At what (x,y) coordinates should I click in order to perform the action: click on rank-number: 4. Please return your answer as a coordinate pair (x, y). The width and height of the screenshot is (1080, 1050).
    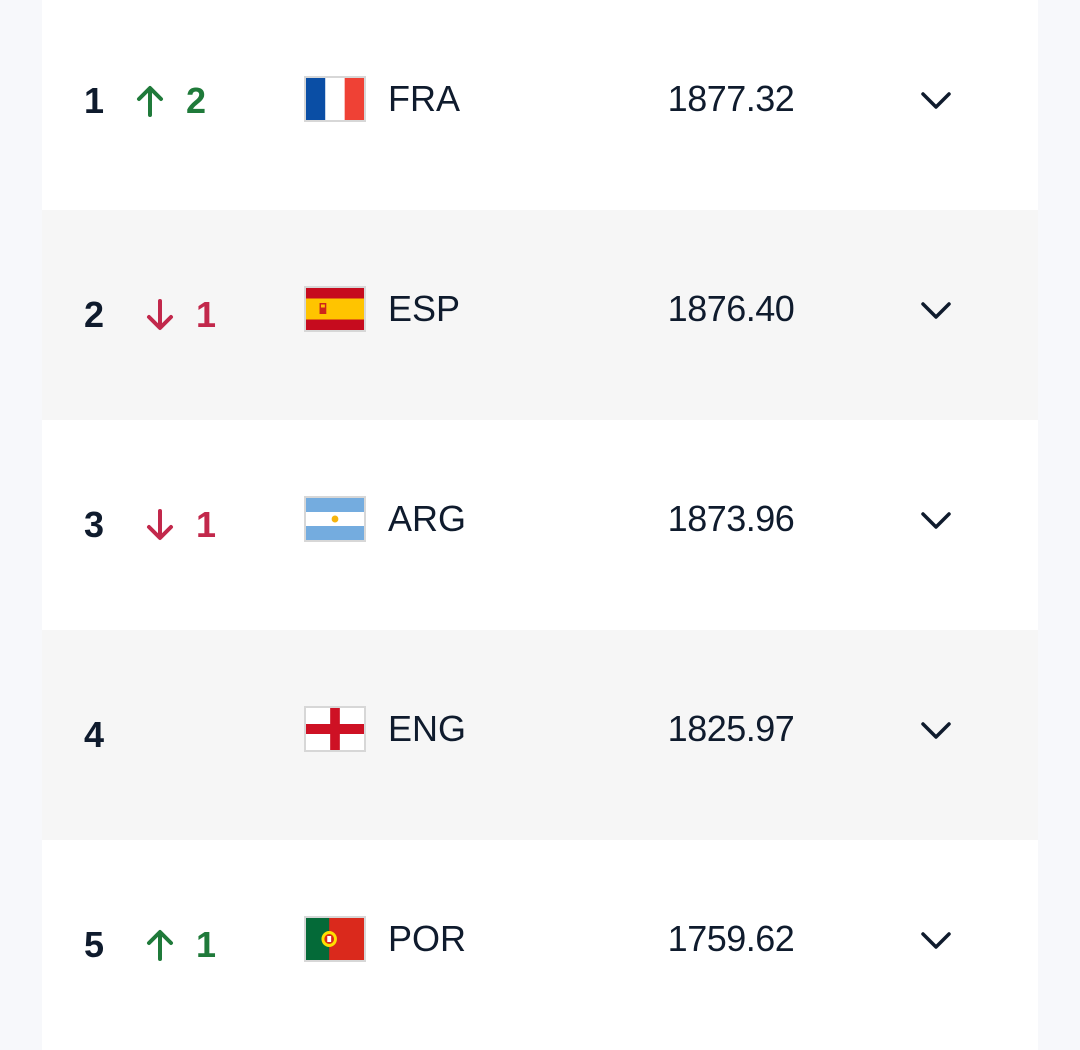
    Looking at the image, I should click on (94, 734).